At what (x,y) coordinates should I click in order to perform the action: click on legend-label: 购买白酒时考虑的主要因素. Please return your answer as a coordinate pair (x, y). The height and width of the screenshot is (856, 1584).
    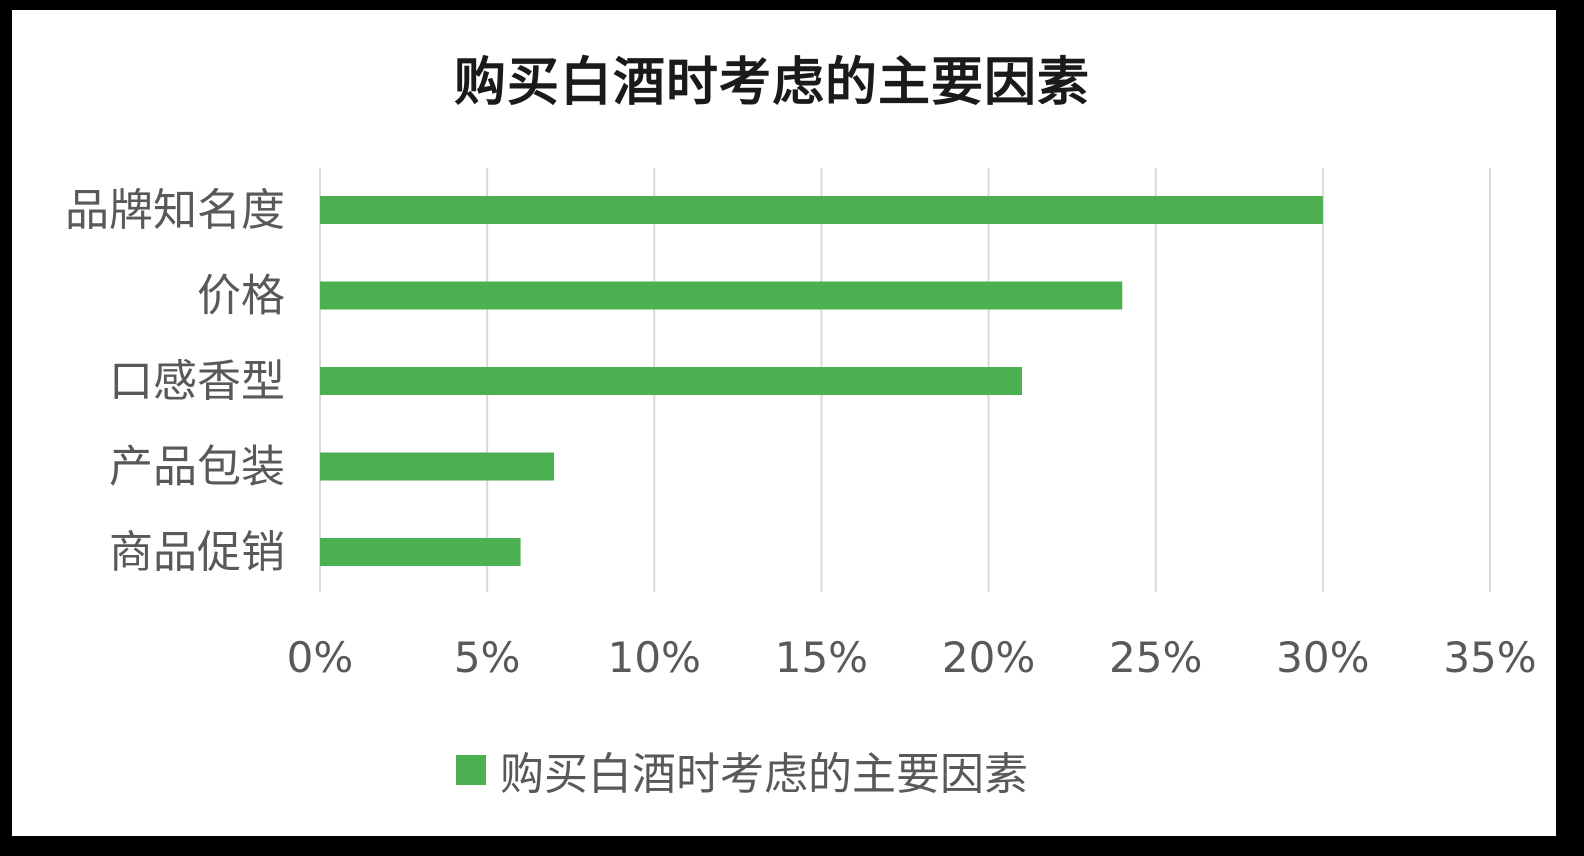
    Looking at the image, I should click on (764, 774).